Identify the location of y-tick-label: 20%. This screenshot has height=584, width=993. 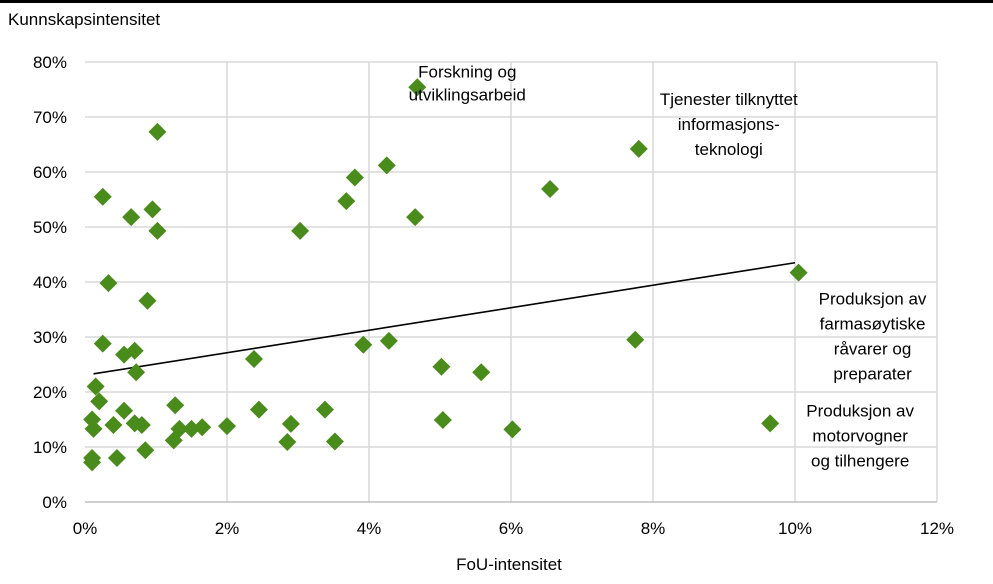
(50, 392).